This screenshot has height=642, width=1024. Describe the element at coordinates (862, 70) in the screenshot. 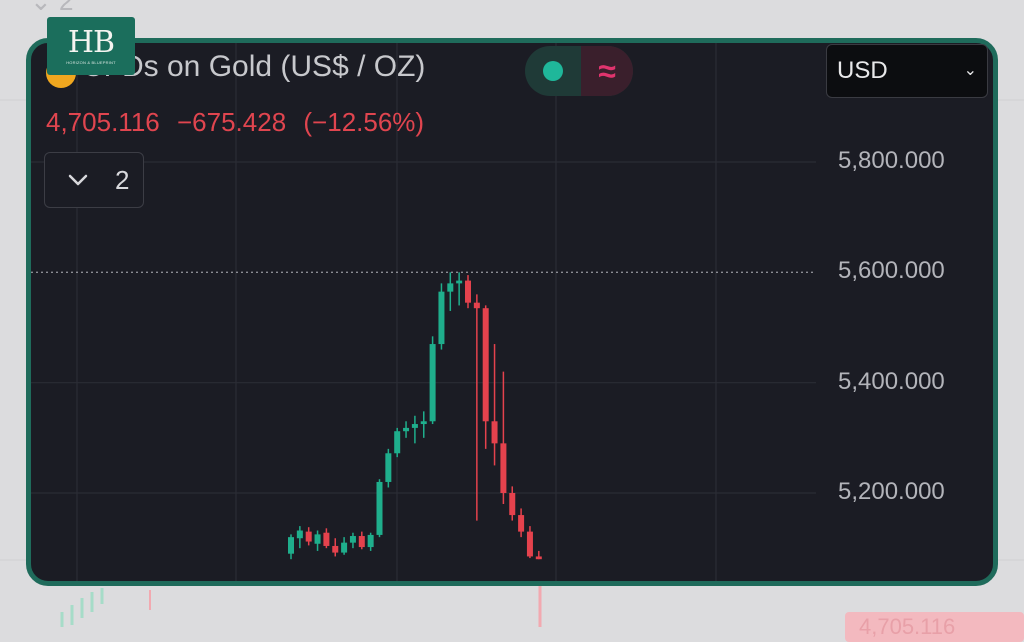

I see `currency-value: USD` at that location.